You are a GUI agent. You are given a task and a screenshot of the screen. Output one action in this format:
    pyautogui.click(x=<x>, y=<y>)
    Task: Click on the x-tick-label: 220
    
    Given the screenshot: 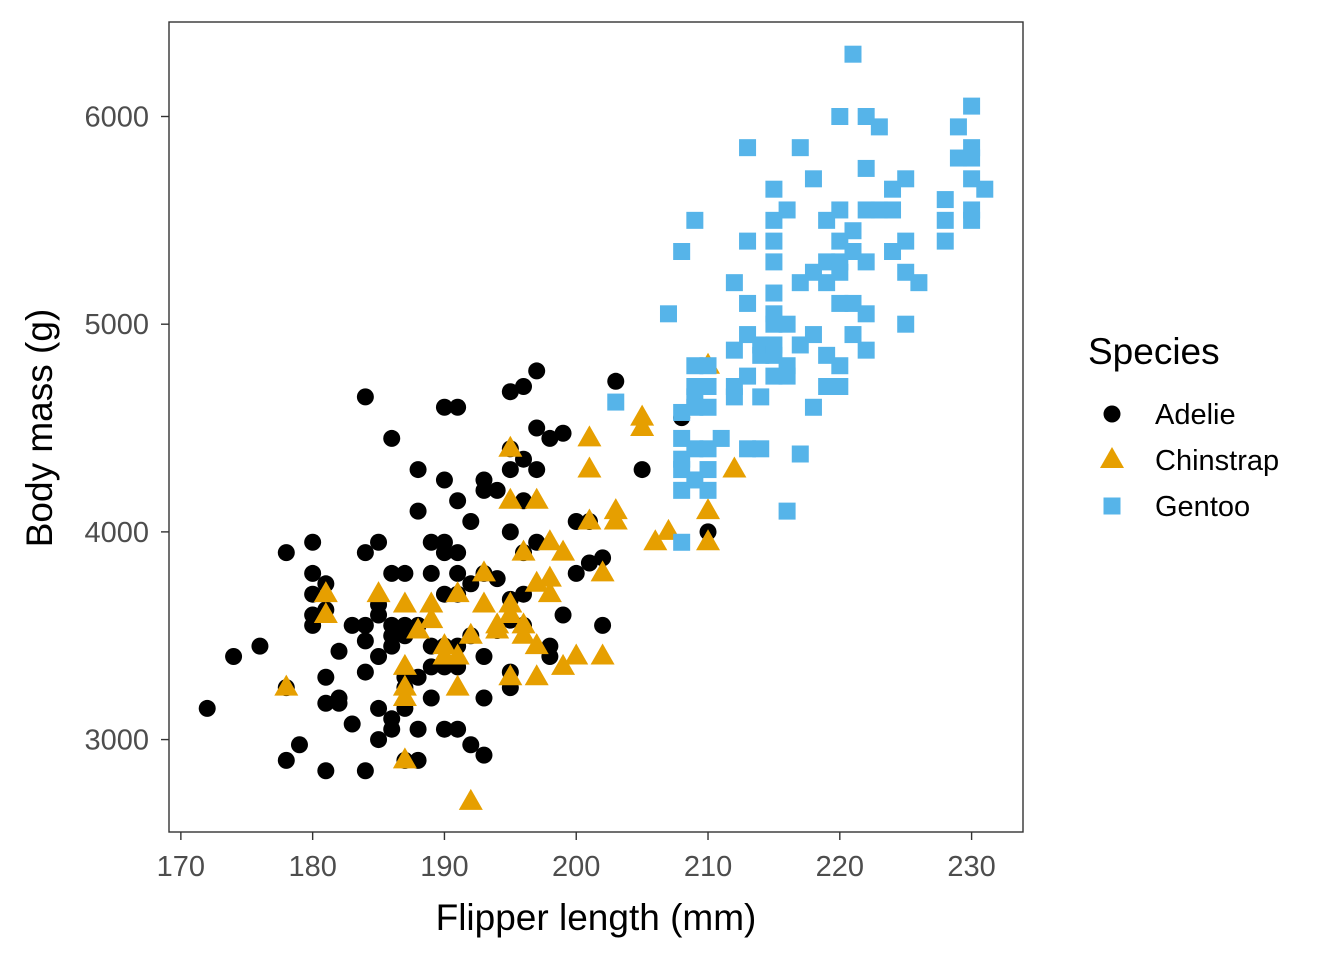 What is the action you would take?
    pyautogui.click(x=840, y=867)
    